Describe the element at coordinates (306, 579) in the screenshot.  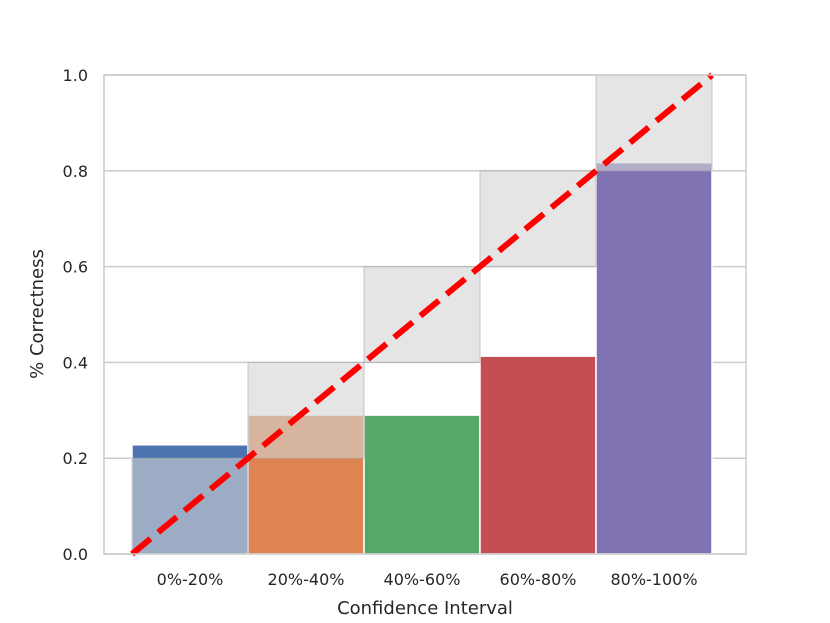
I see `x-tick-label: 20%-40%` at that location.